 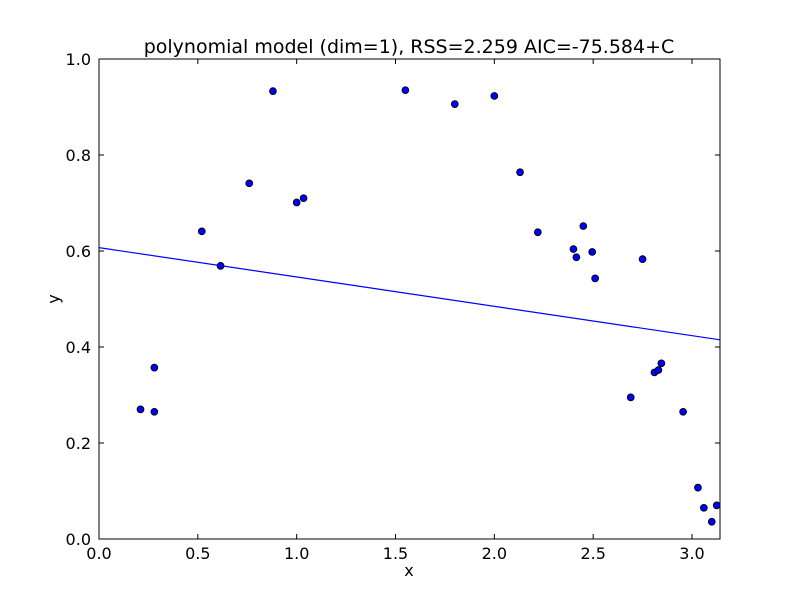 What do you see at coordinates (98, 553) in the screenshot?
I see `x-tick-label: 0.0` at bounding box center [98, 553].